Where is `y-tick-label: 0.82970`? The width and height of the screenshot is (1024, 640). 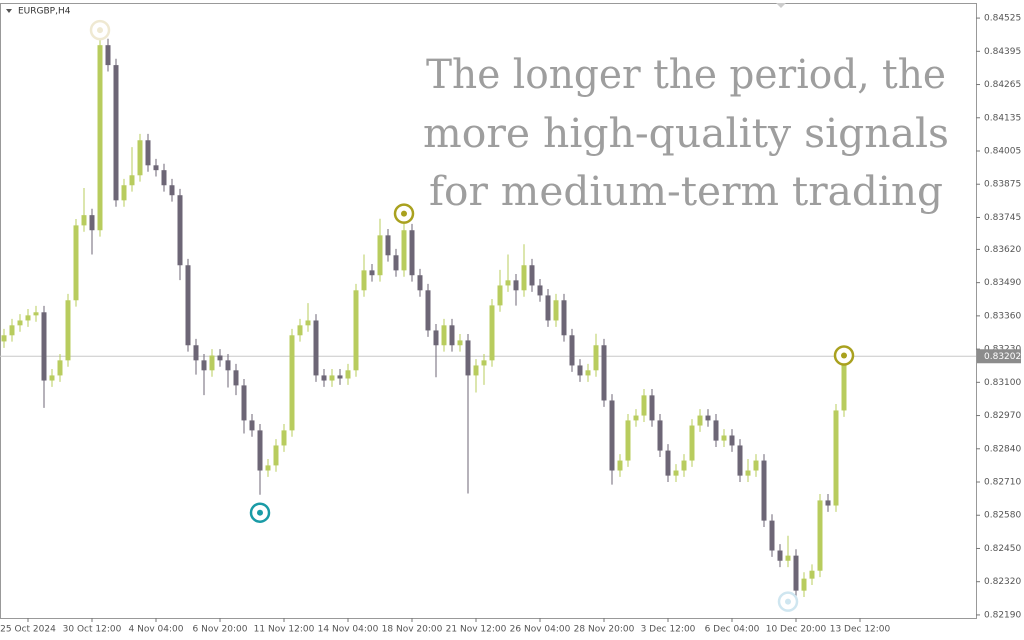
y-tick-label: 0.82970 is located at coordinates (1002, 416).